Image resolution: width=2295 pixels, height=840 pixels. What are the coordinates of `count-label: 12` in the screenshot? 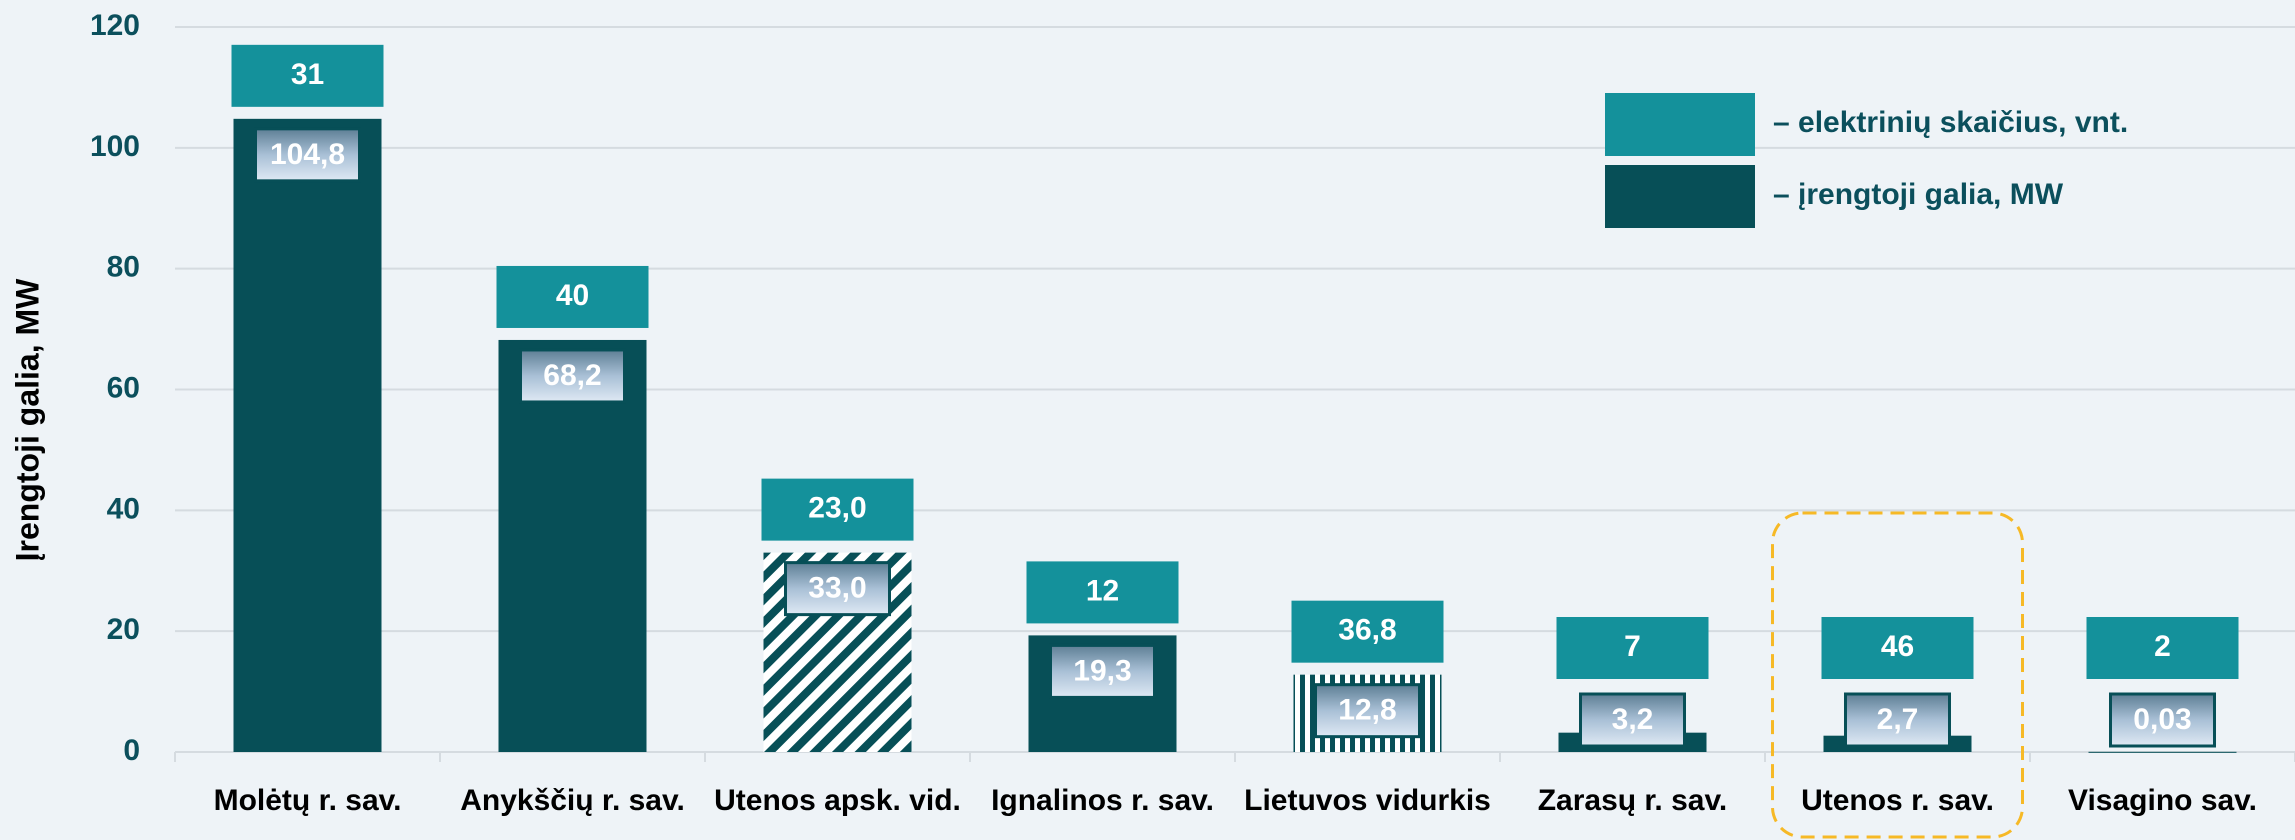 It's located at (1102, 590).